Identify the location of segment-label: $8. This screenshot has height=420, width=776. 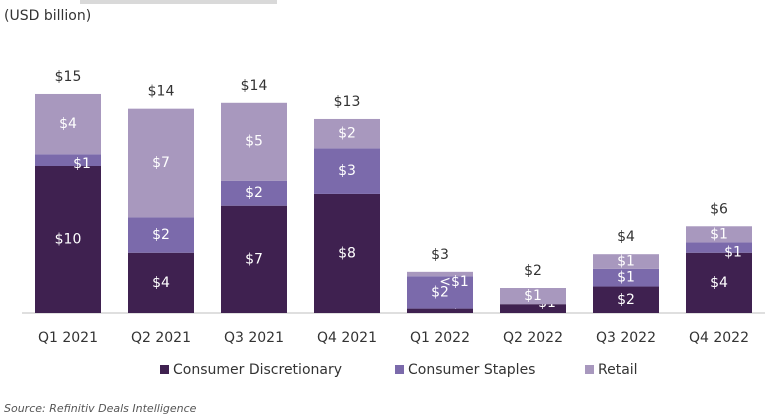
(347, 253).